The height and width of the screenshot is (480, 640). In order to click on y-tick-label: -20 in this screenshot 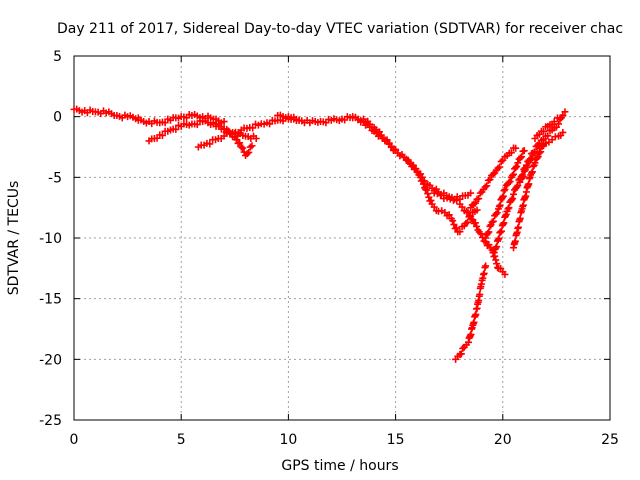, I will do `click(50, 360)`.